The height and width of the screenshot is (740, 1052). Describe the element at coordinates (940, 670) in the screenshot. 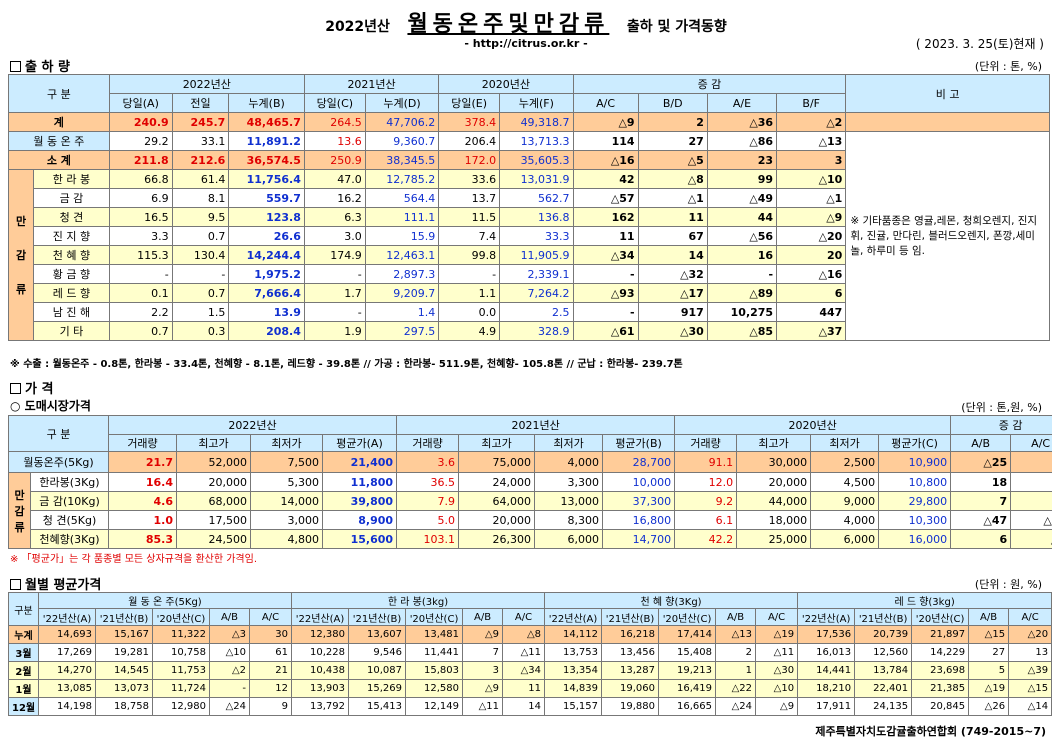

I see `cell-value: 23,698` at that location.